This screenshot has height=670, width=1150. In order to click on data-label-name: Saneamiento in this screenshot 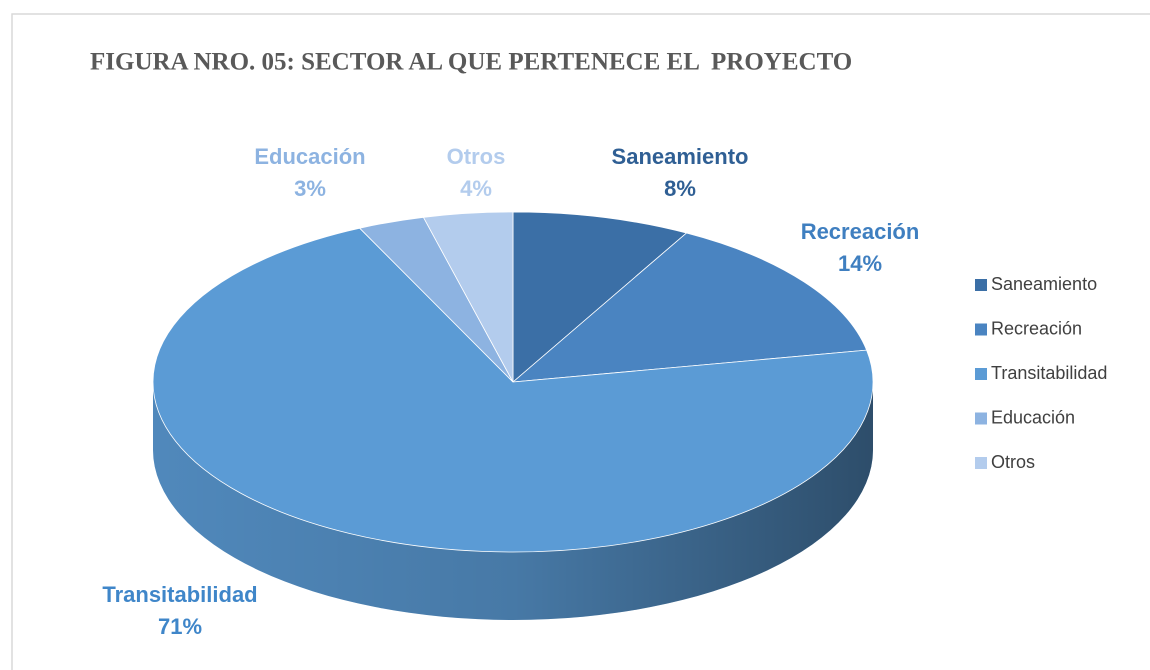, I will do `click(680, 156)`.